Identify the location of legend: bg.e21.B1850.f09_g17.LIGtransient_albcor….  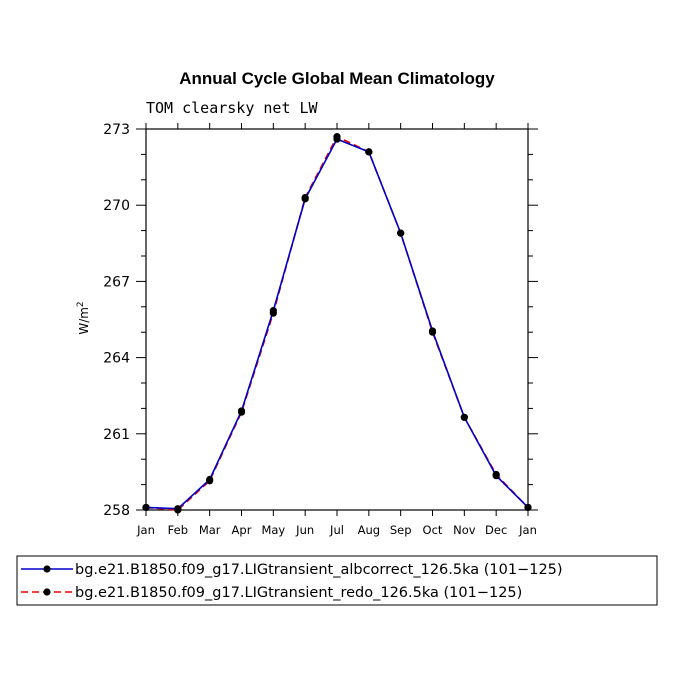
(337, 580).